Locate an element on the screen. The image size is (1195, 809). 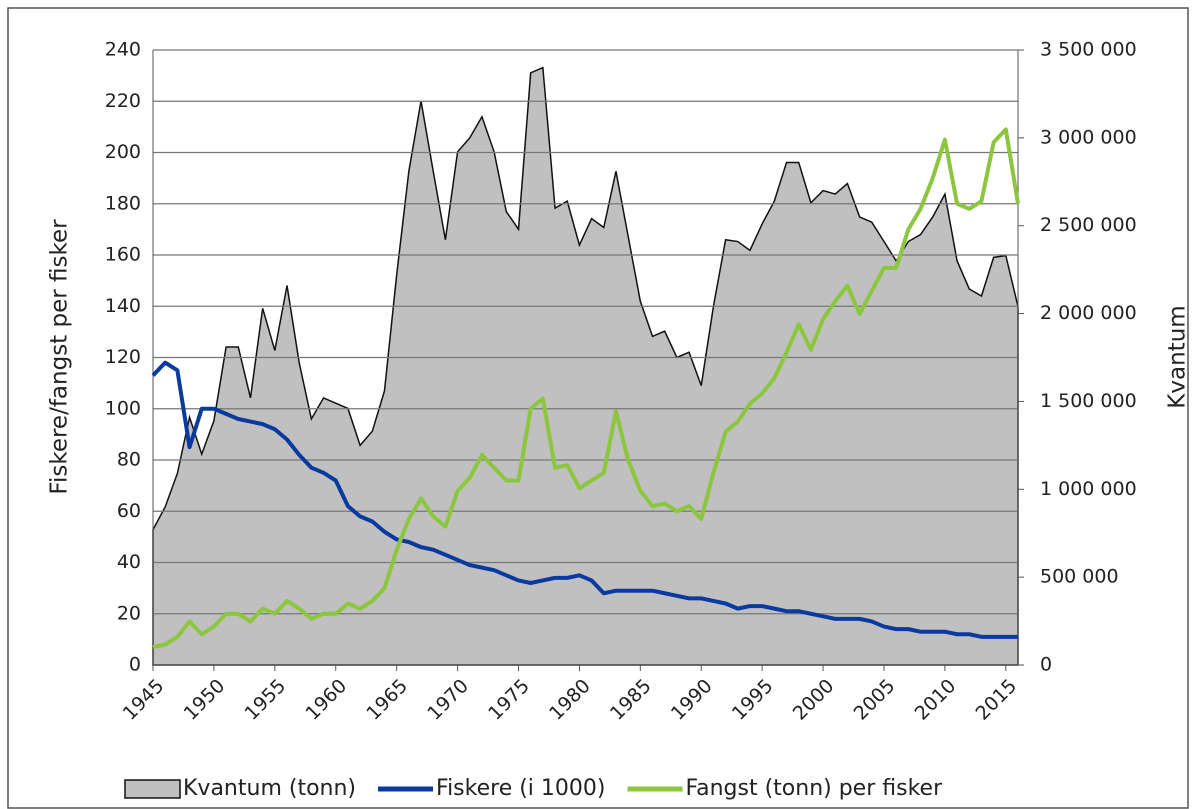
y2-axis-label: Kvantum is located at coordinates (1178, 356).